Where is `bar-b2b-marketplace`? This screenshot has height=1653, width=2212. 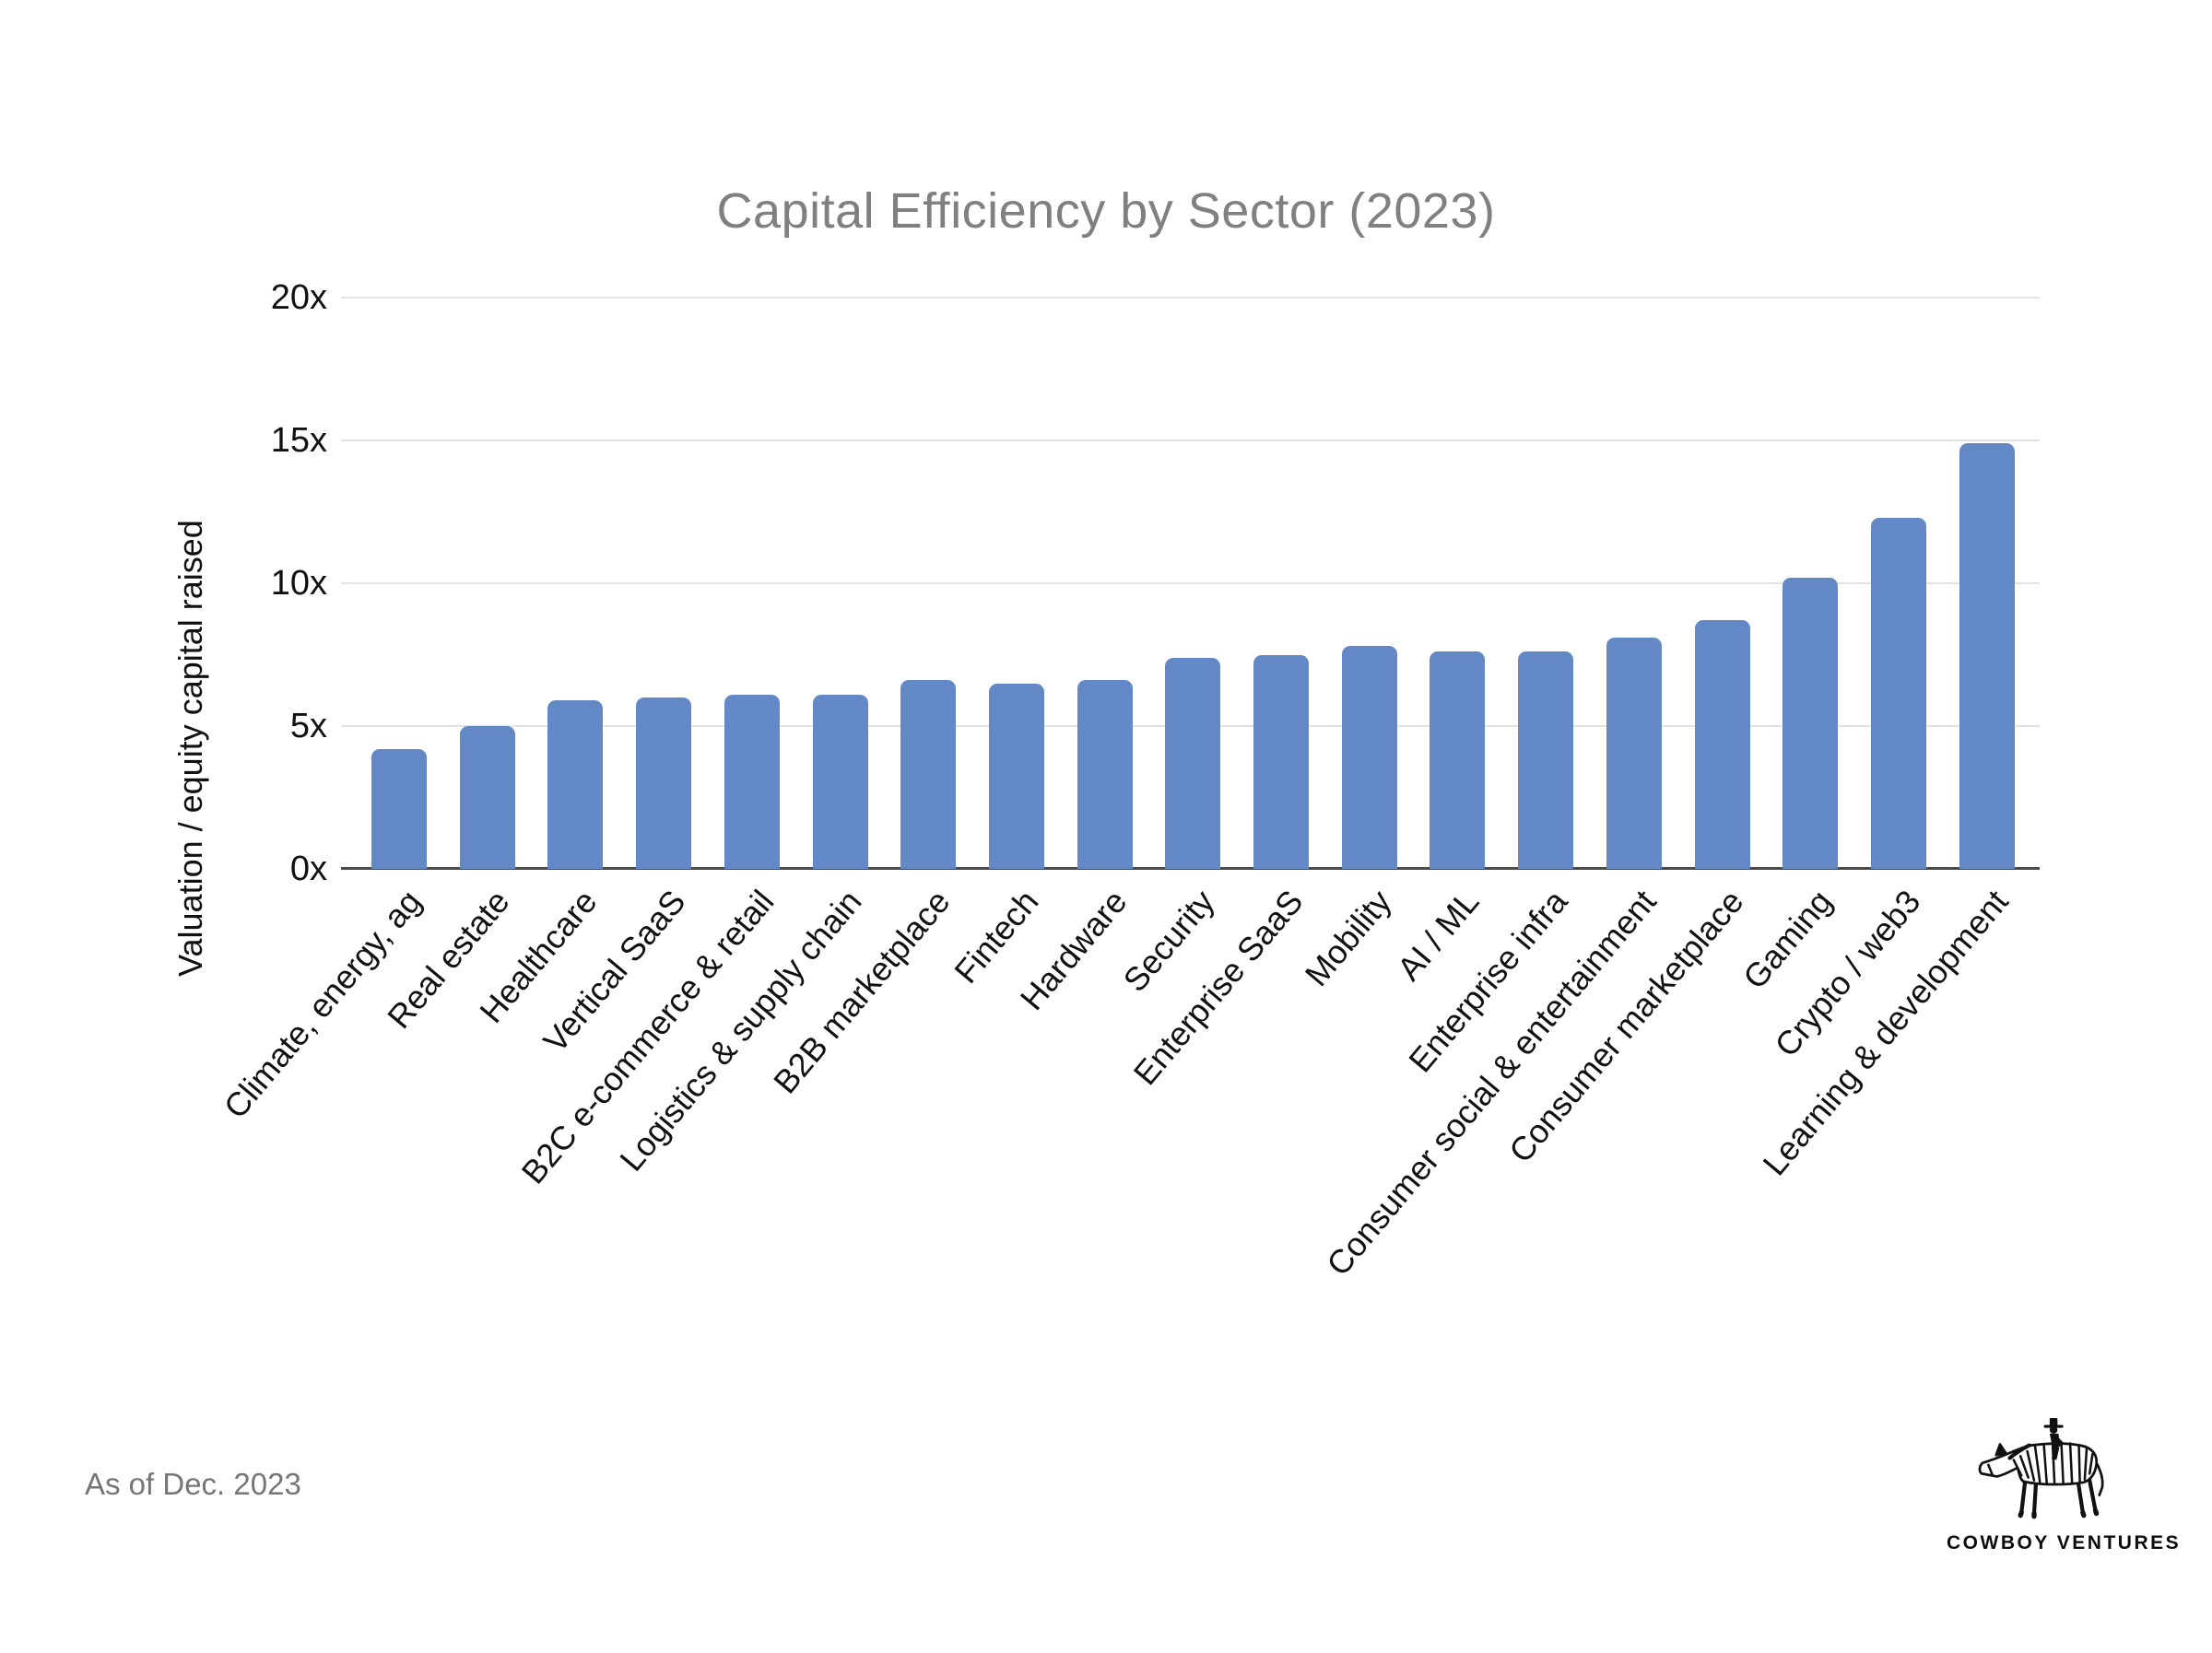
bar-b2b-marketplace is located at coordinates (928, 774).